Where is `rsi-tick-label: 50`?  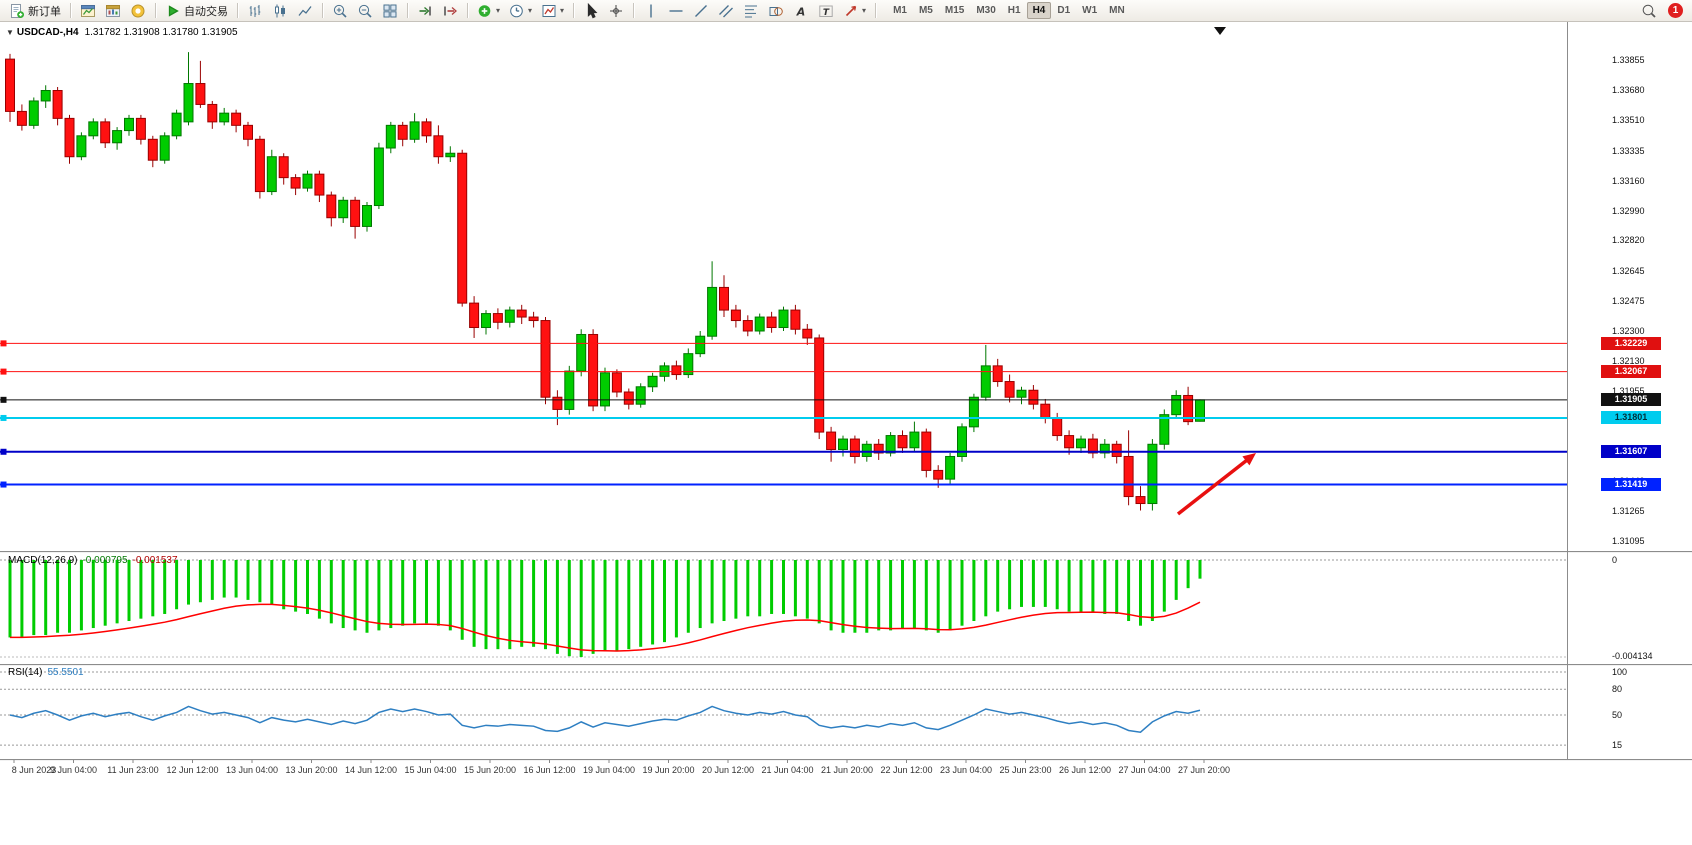 rsi-tick-label: 50 is located at coordinates (1617, 715).